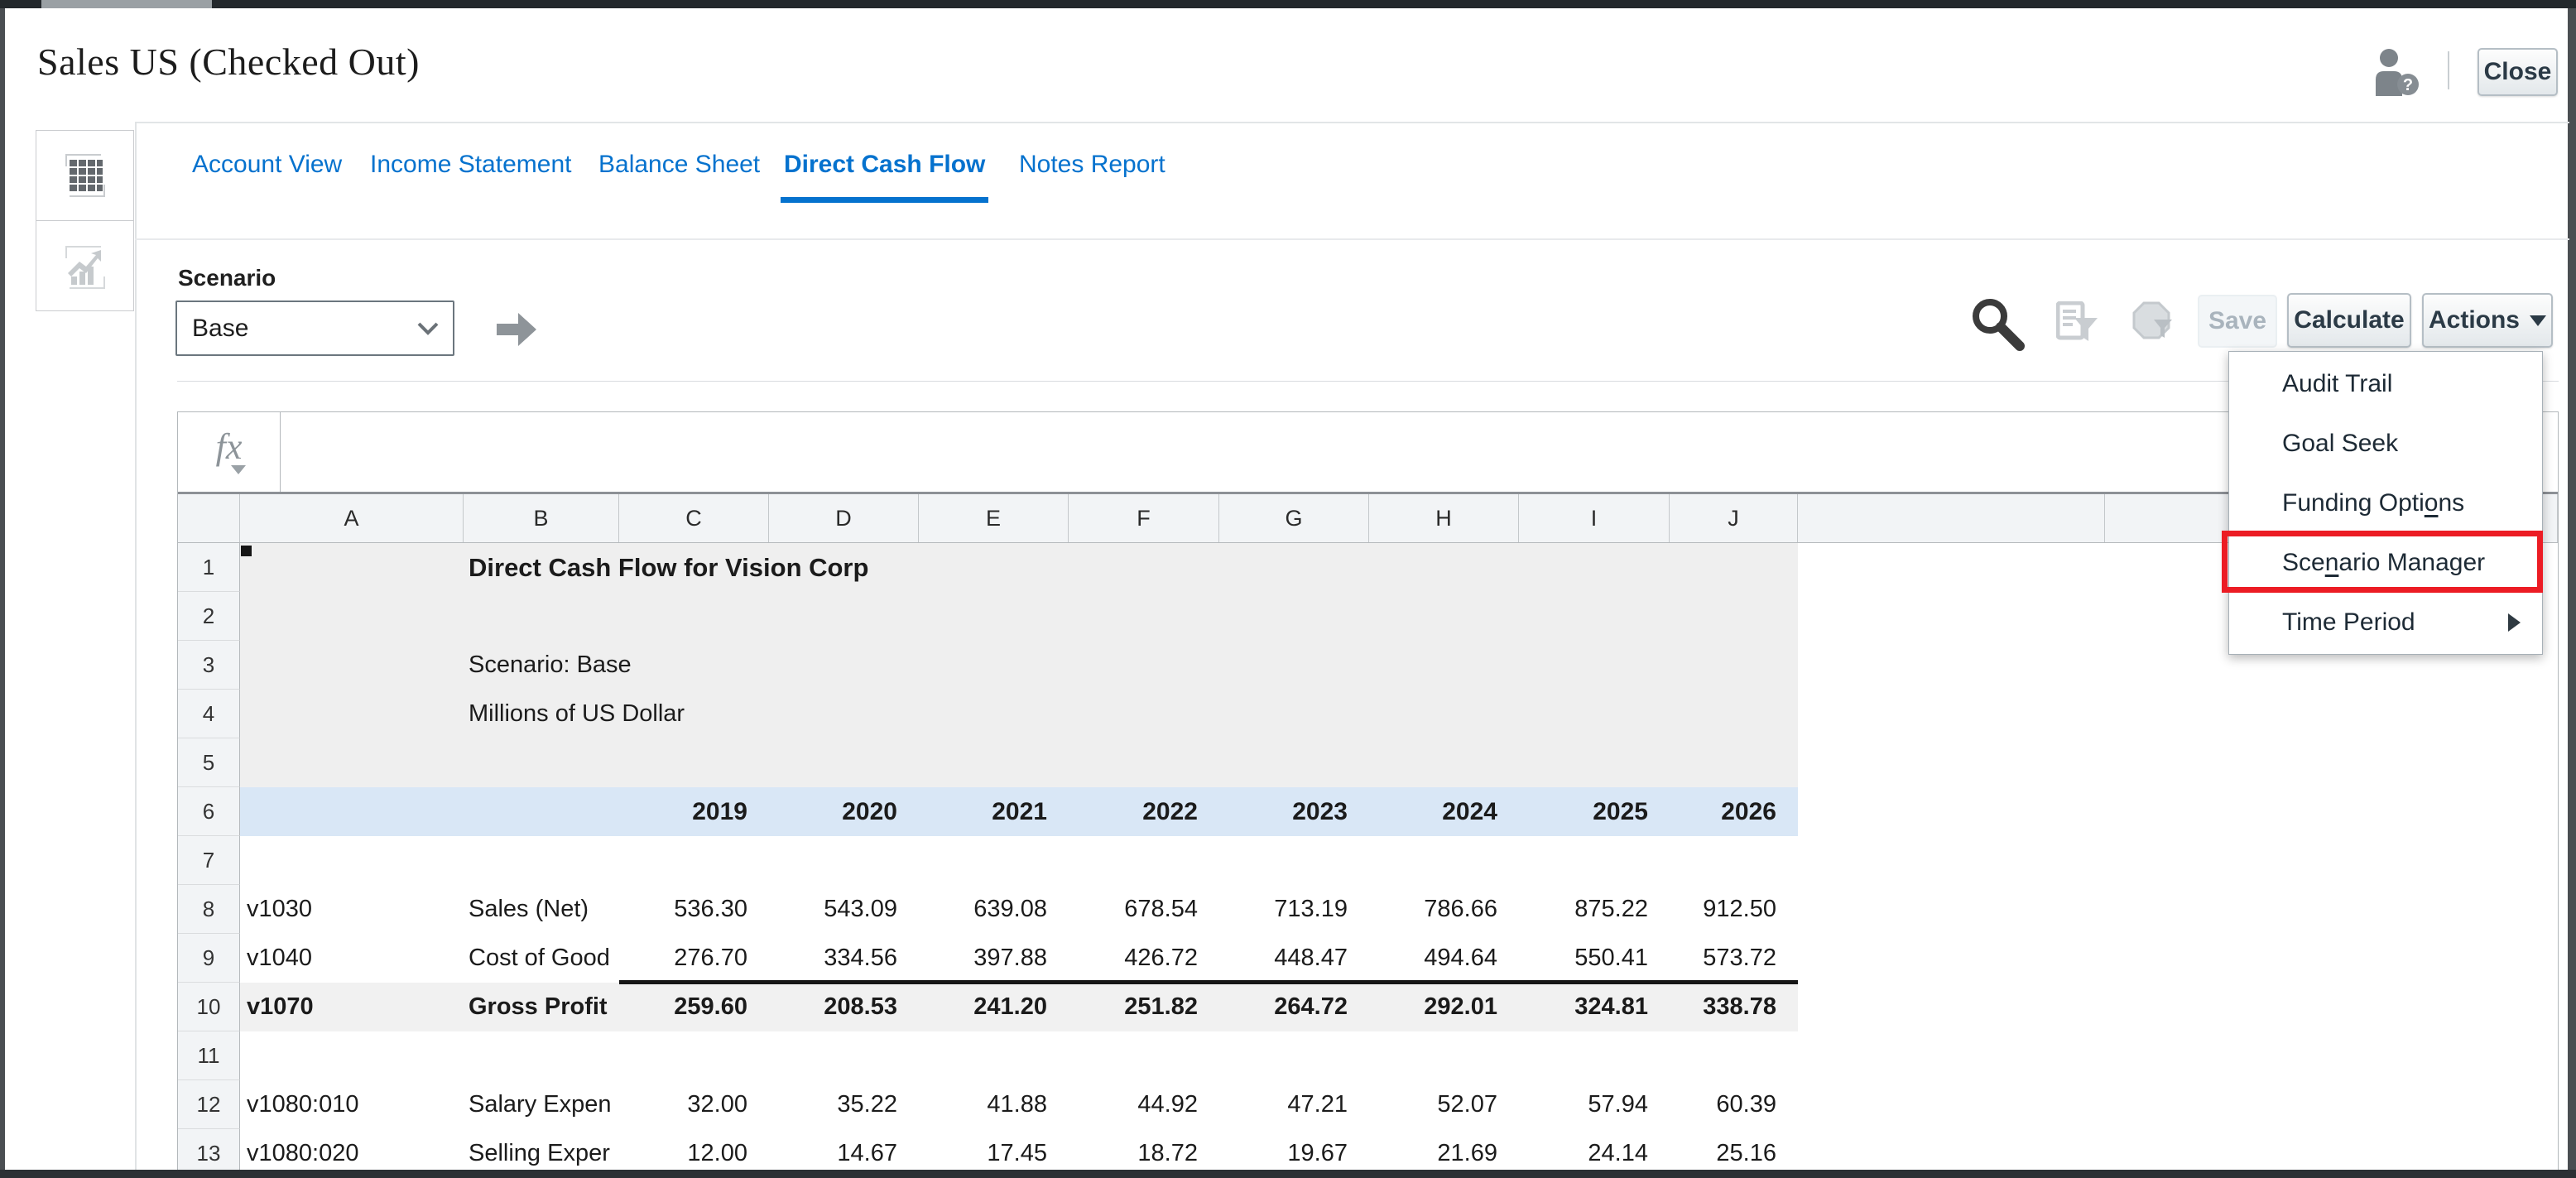 The height and width of the screenshot is (1178, 2576). What do you see at coordinates (1161, 1006) in the screenshot?
I see `cell-F10: 251.82` at bounding box center [1161, 1006].